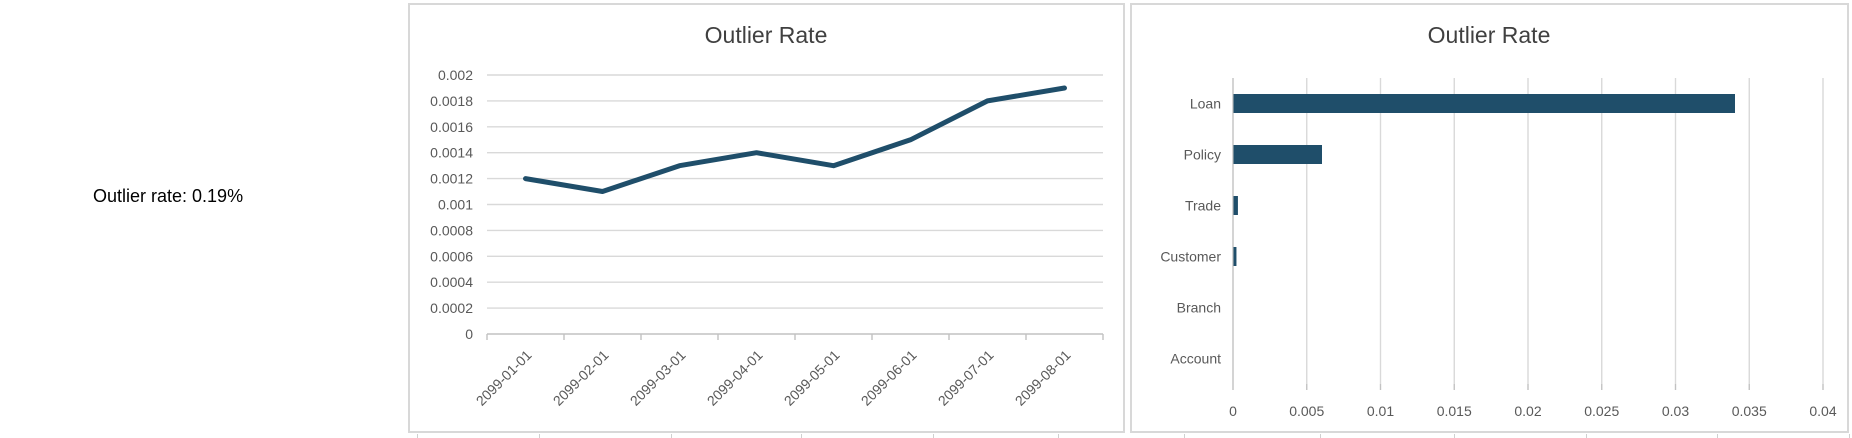 Image resolution: width=1852 pixels, height=438 pixels. What do you see at coordinates (168, 196) in the screenshot?
I see `outlier-rate-summary: Outlier rate: 0.19%` at bounding box center [168, 196].